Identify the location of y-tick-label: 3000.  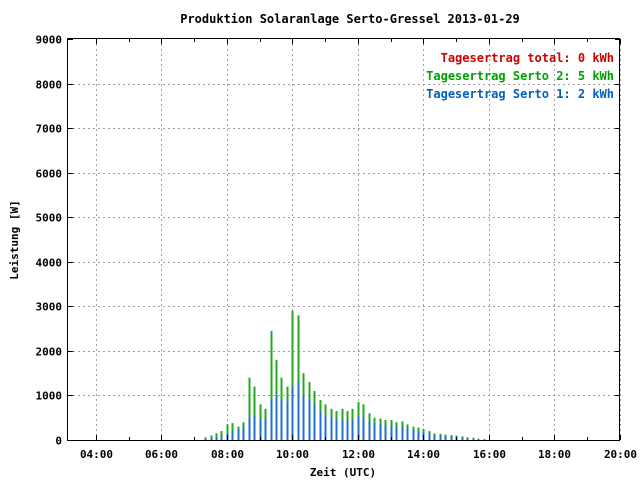
(49, 307).